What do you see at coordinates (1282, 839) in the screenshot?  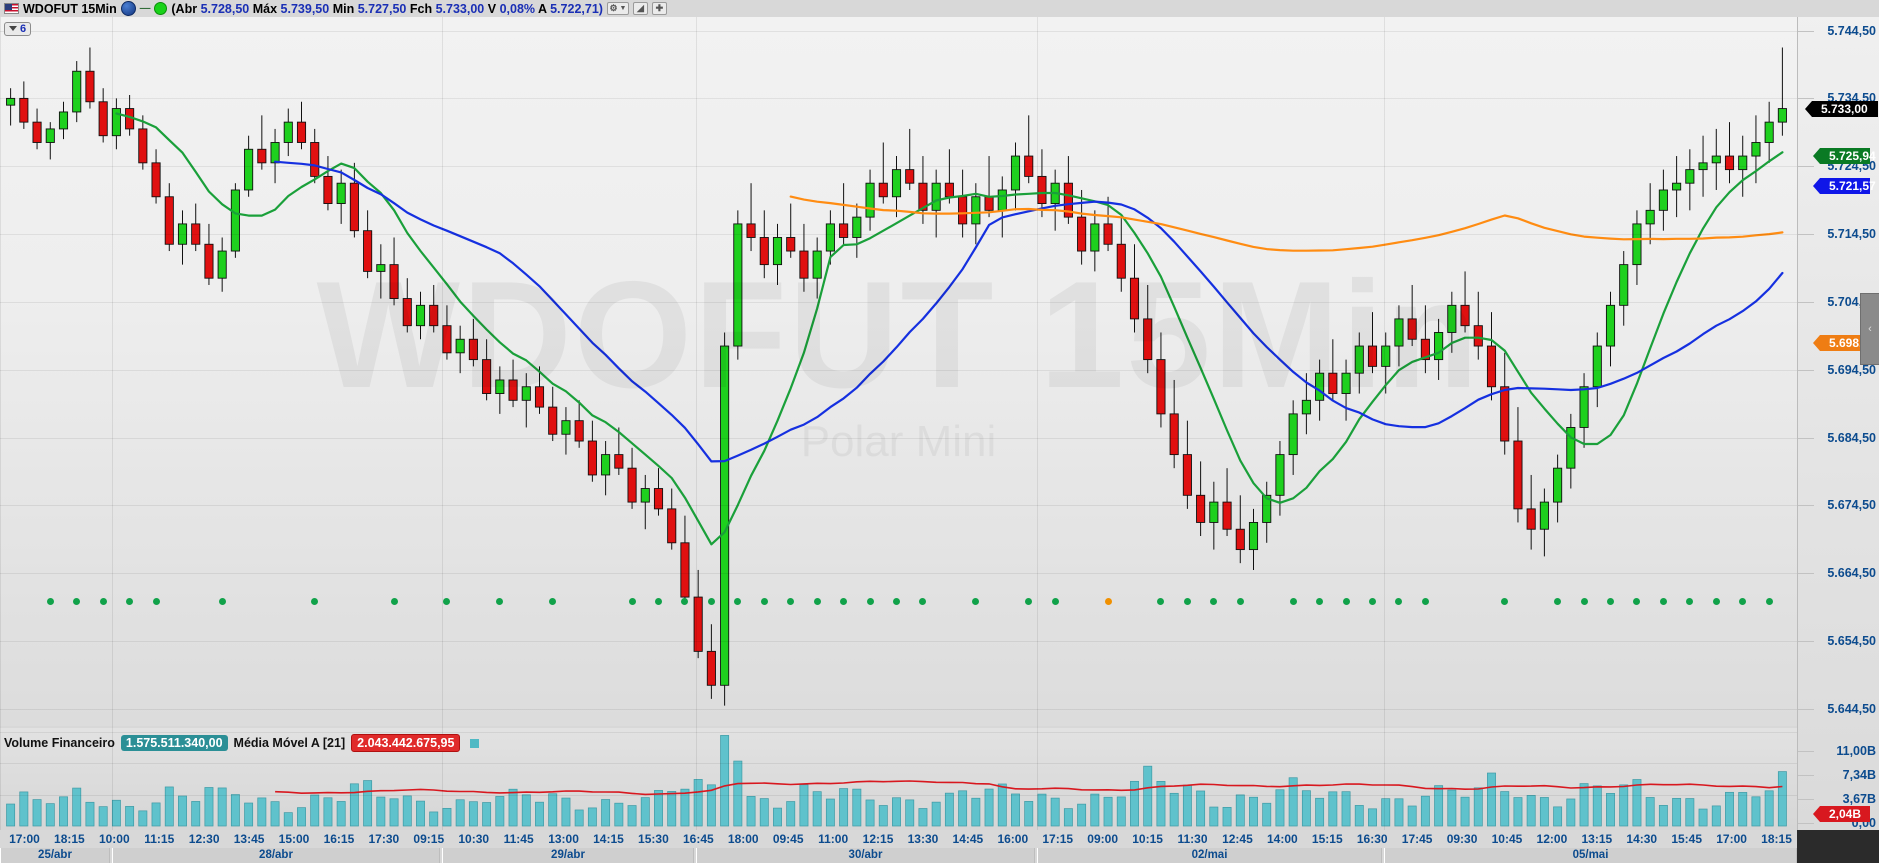 I see `time-axis-label: 14:00` at bounding box center [1282, 839].